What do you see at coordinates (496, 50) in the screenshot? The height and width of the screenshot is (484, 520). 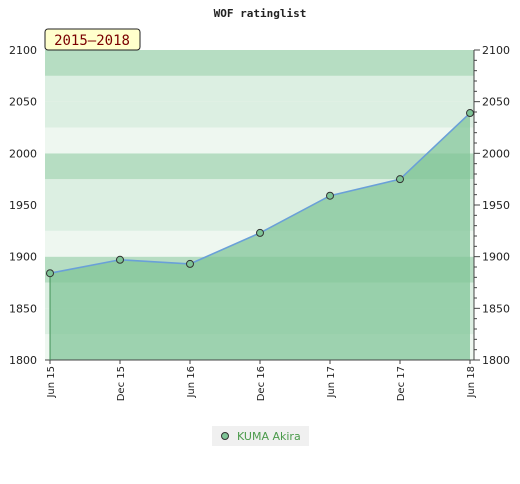 I see `y-tick-label-right: 2100` at bounding box center [496, 50].